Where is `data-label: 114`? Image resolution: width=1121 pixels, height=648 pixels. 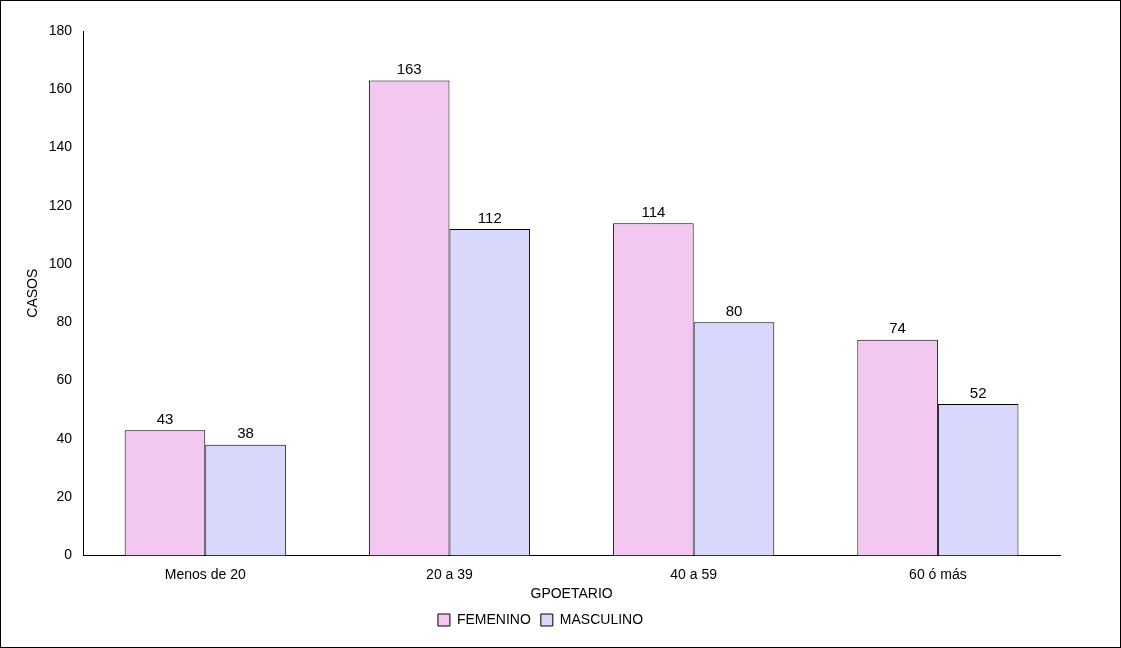 data-label: 114 is located at coordinates (653, 211).